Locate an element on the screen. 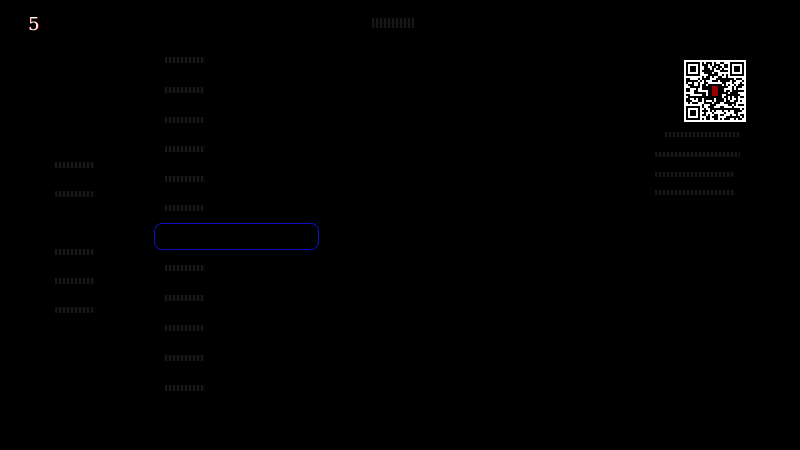 The width and height of the screenshot is (800, 450). qr-code-icon is located at coordinates (715, 91).